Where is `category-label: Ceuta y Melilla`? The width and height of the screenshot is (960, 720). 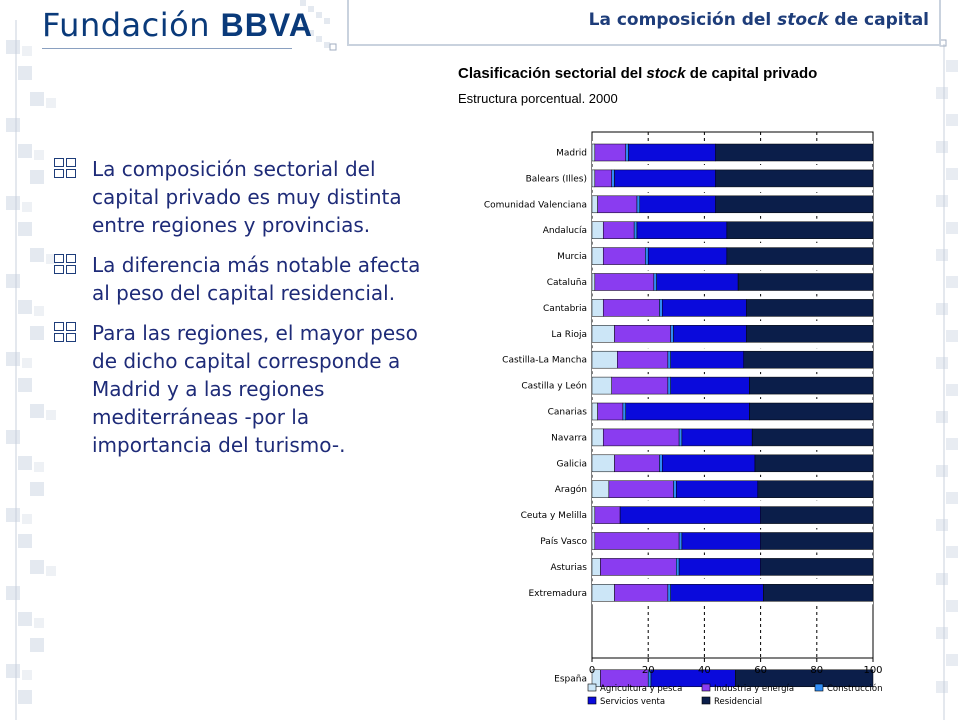 category-label: Ceuta y Melilla is located at coordinates (554, 516).